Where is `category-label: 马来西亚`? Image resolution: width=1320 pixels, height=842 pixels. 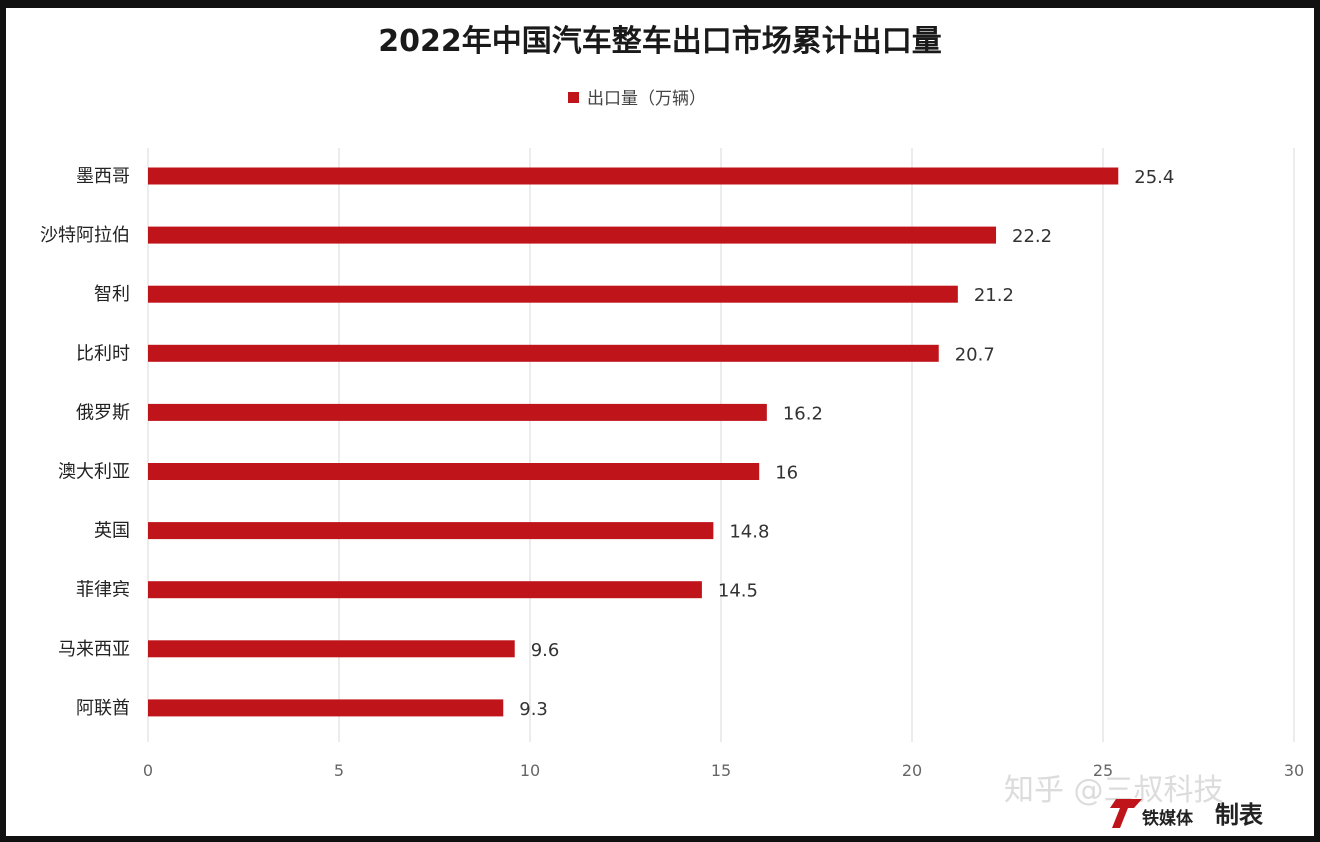
category-label: 马来西亚 is located at coordinates (94, 649).